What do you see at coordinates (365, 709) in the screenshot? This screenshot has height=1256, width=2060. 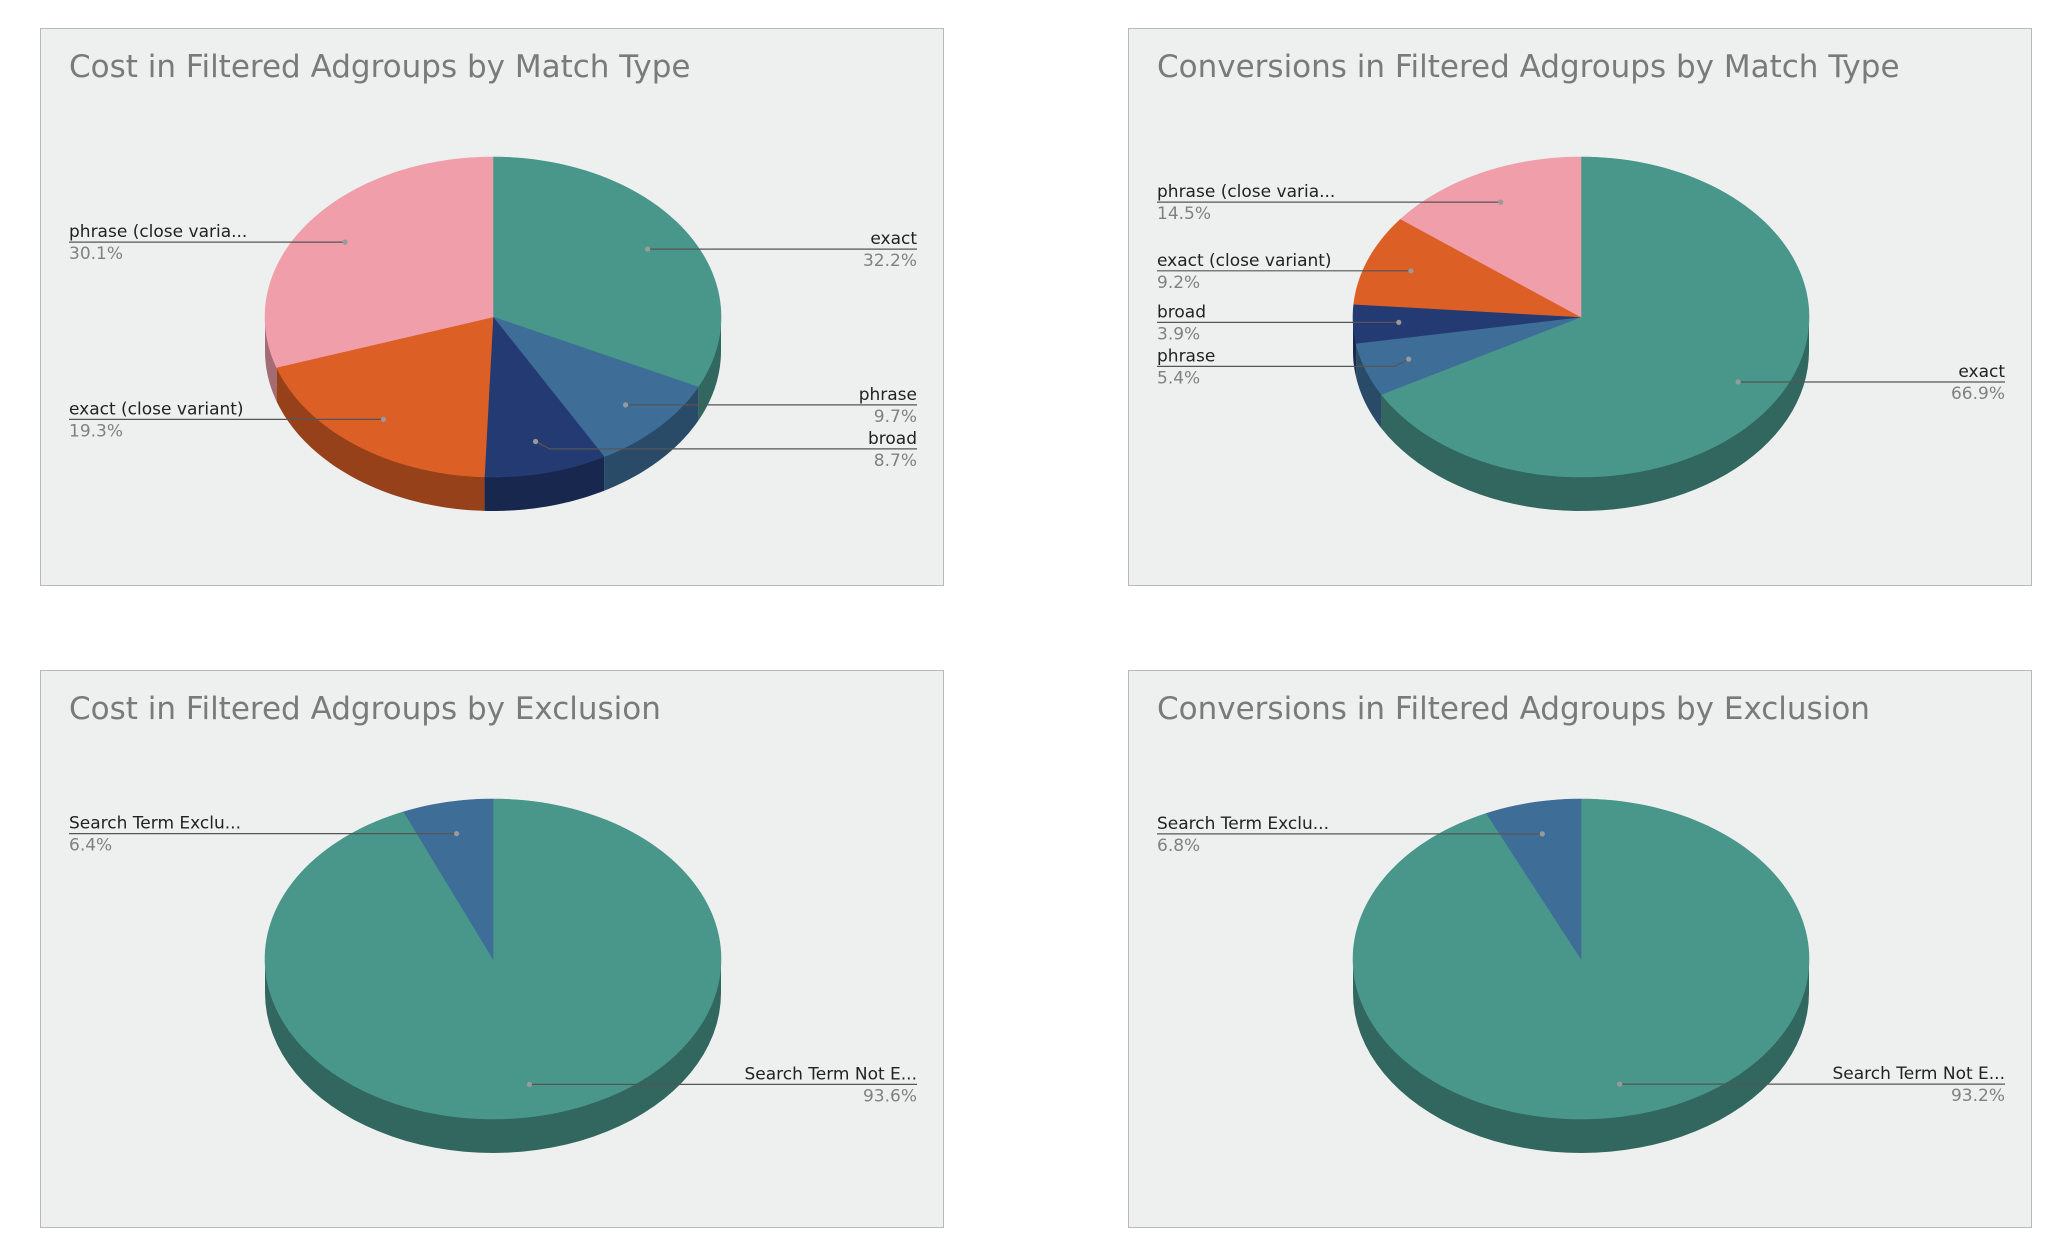 I see `chart-title: Cost in Filtered Adgroups by Exclusion` at bounding box center [365, 709].